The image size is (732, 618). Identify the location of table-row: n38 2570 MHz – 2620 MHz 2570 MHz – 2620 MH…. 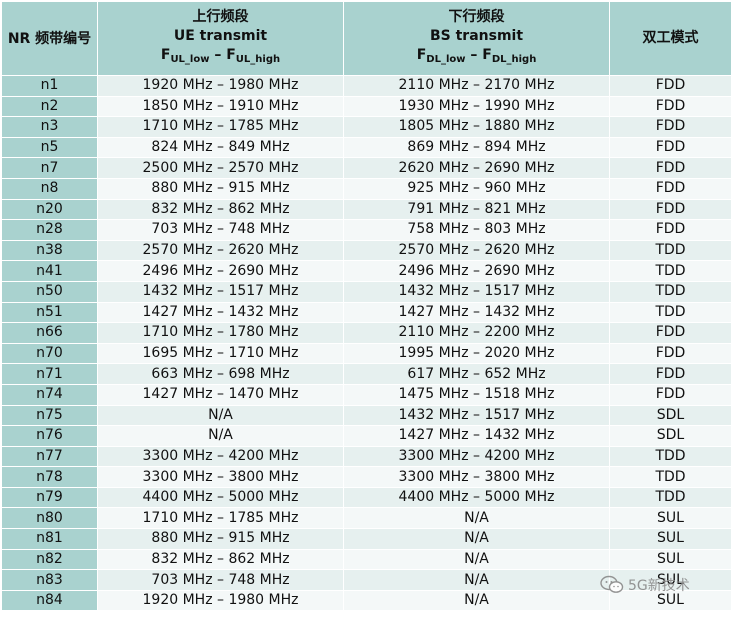
(366, 250).